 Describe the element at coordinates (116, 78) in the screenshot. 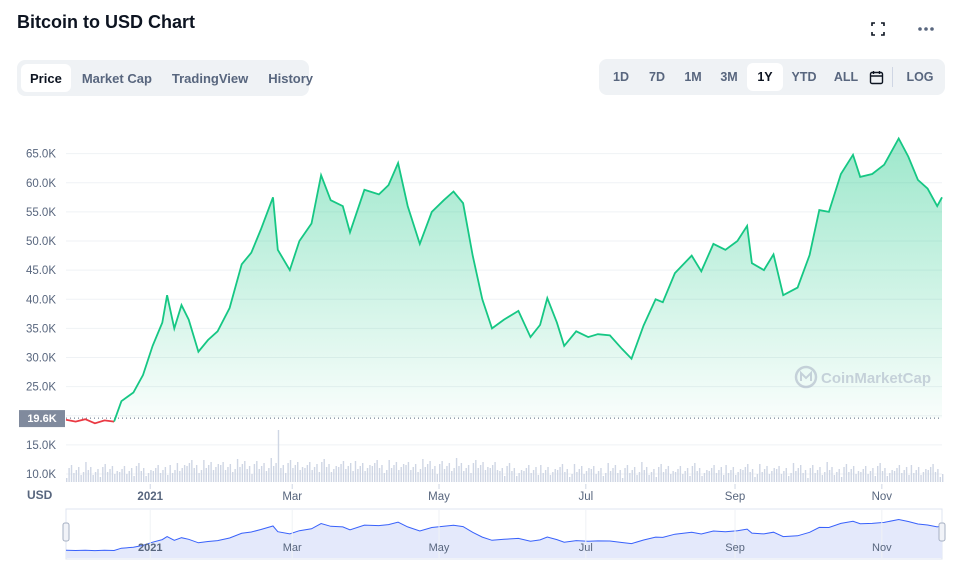

I see `tab-market-cap: Market Cap` at that location.